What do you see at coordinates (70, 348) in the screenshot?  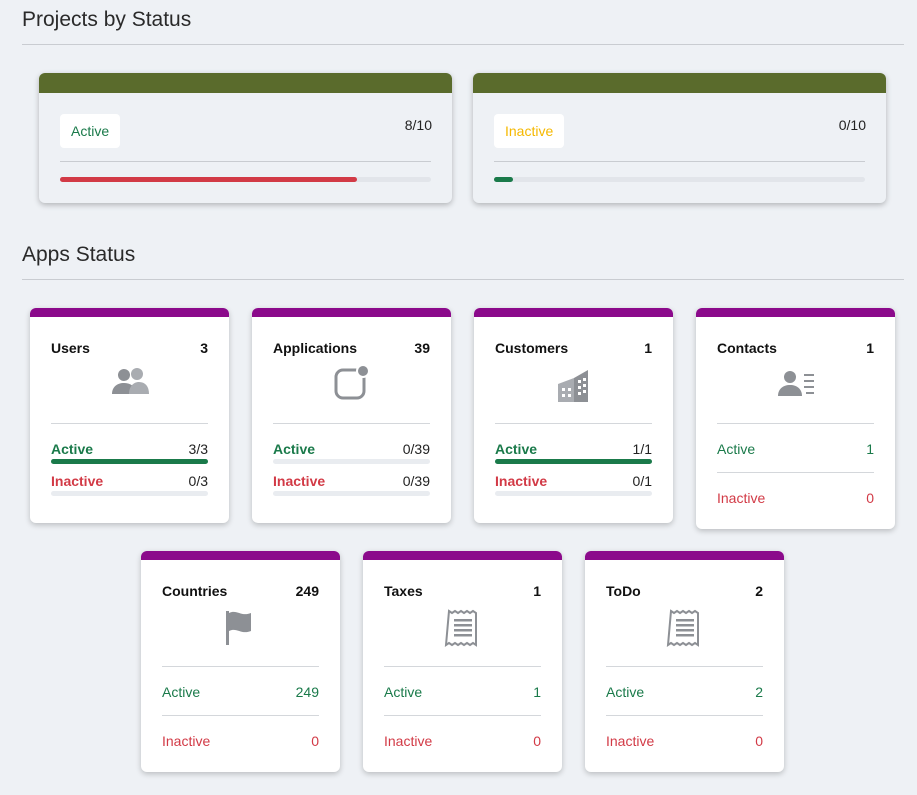 I see `app-name: Users` at bounding box center [70, 348].